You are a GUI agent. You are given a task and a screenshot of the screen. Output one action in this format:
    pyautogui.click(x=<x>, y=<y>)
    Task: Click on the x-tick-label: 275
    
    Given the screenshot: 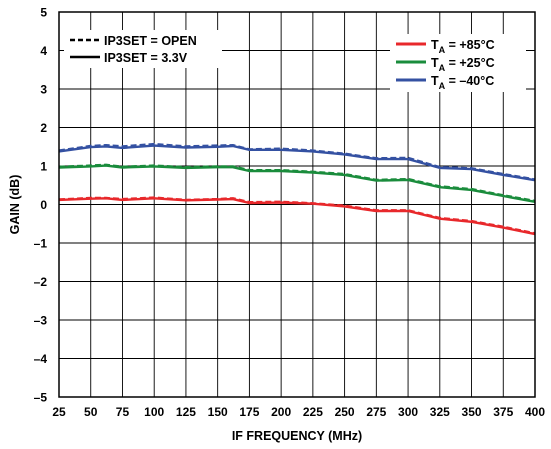 What is the action you would take?
    pyautogui.click(x=376, y=412)
    